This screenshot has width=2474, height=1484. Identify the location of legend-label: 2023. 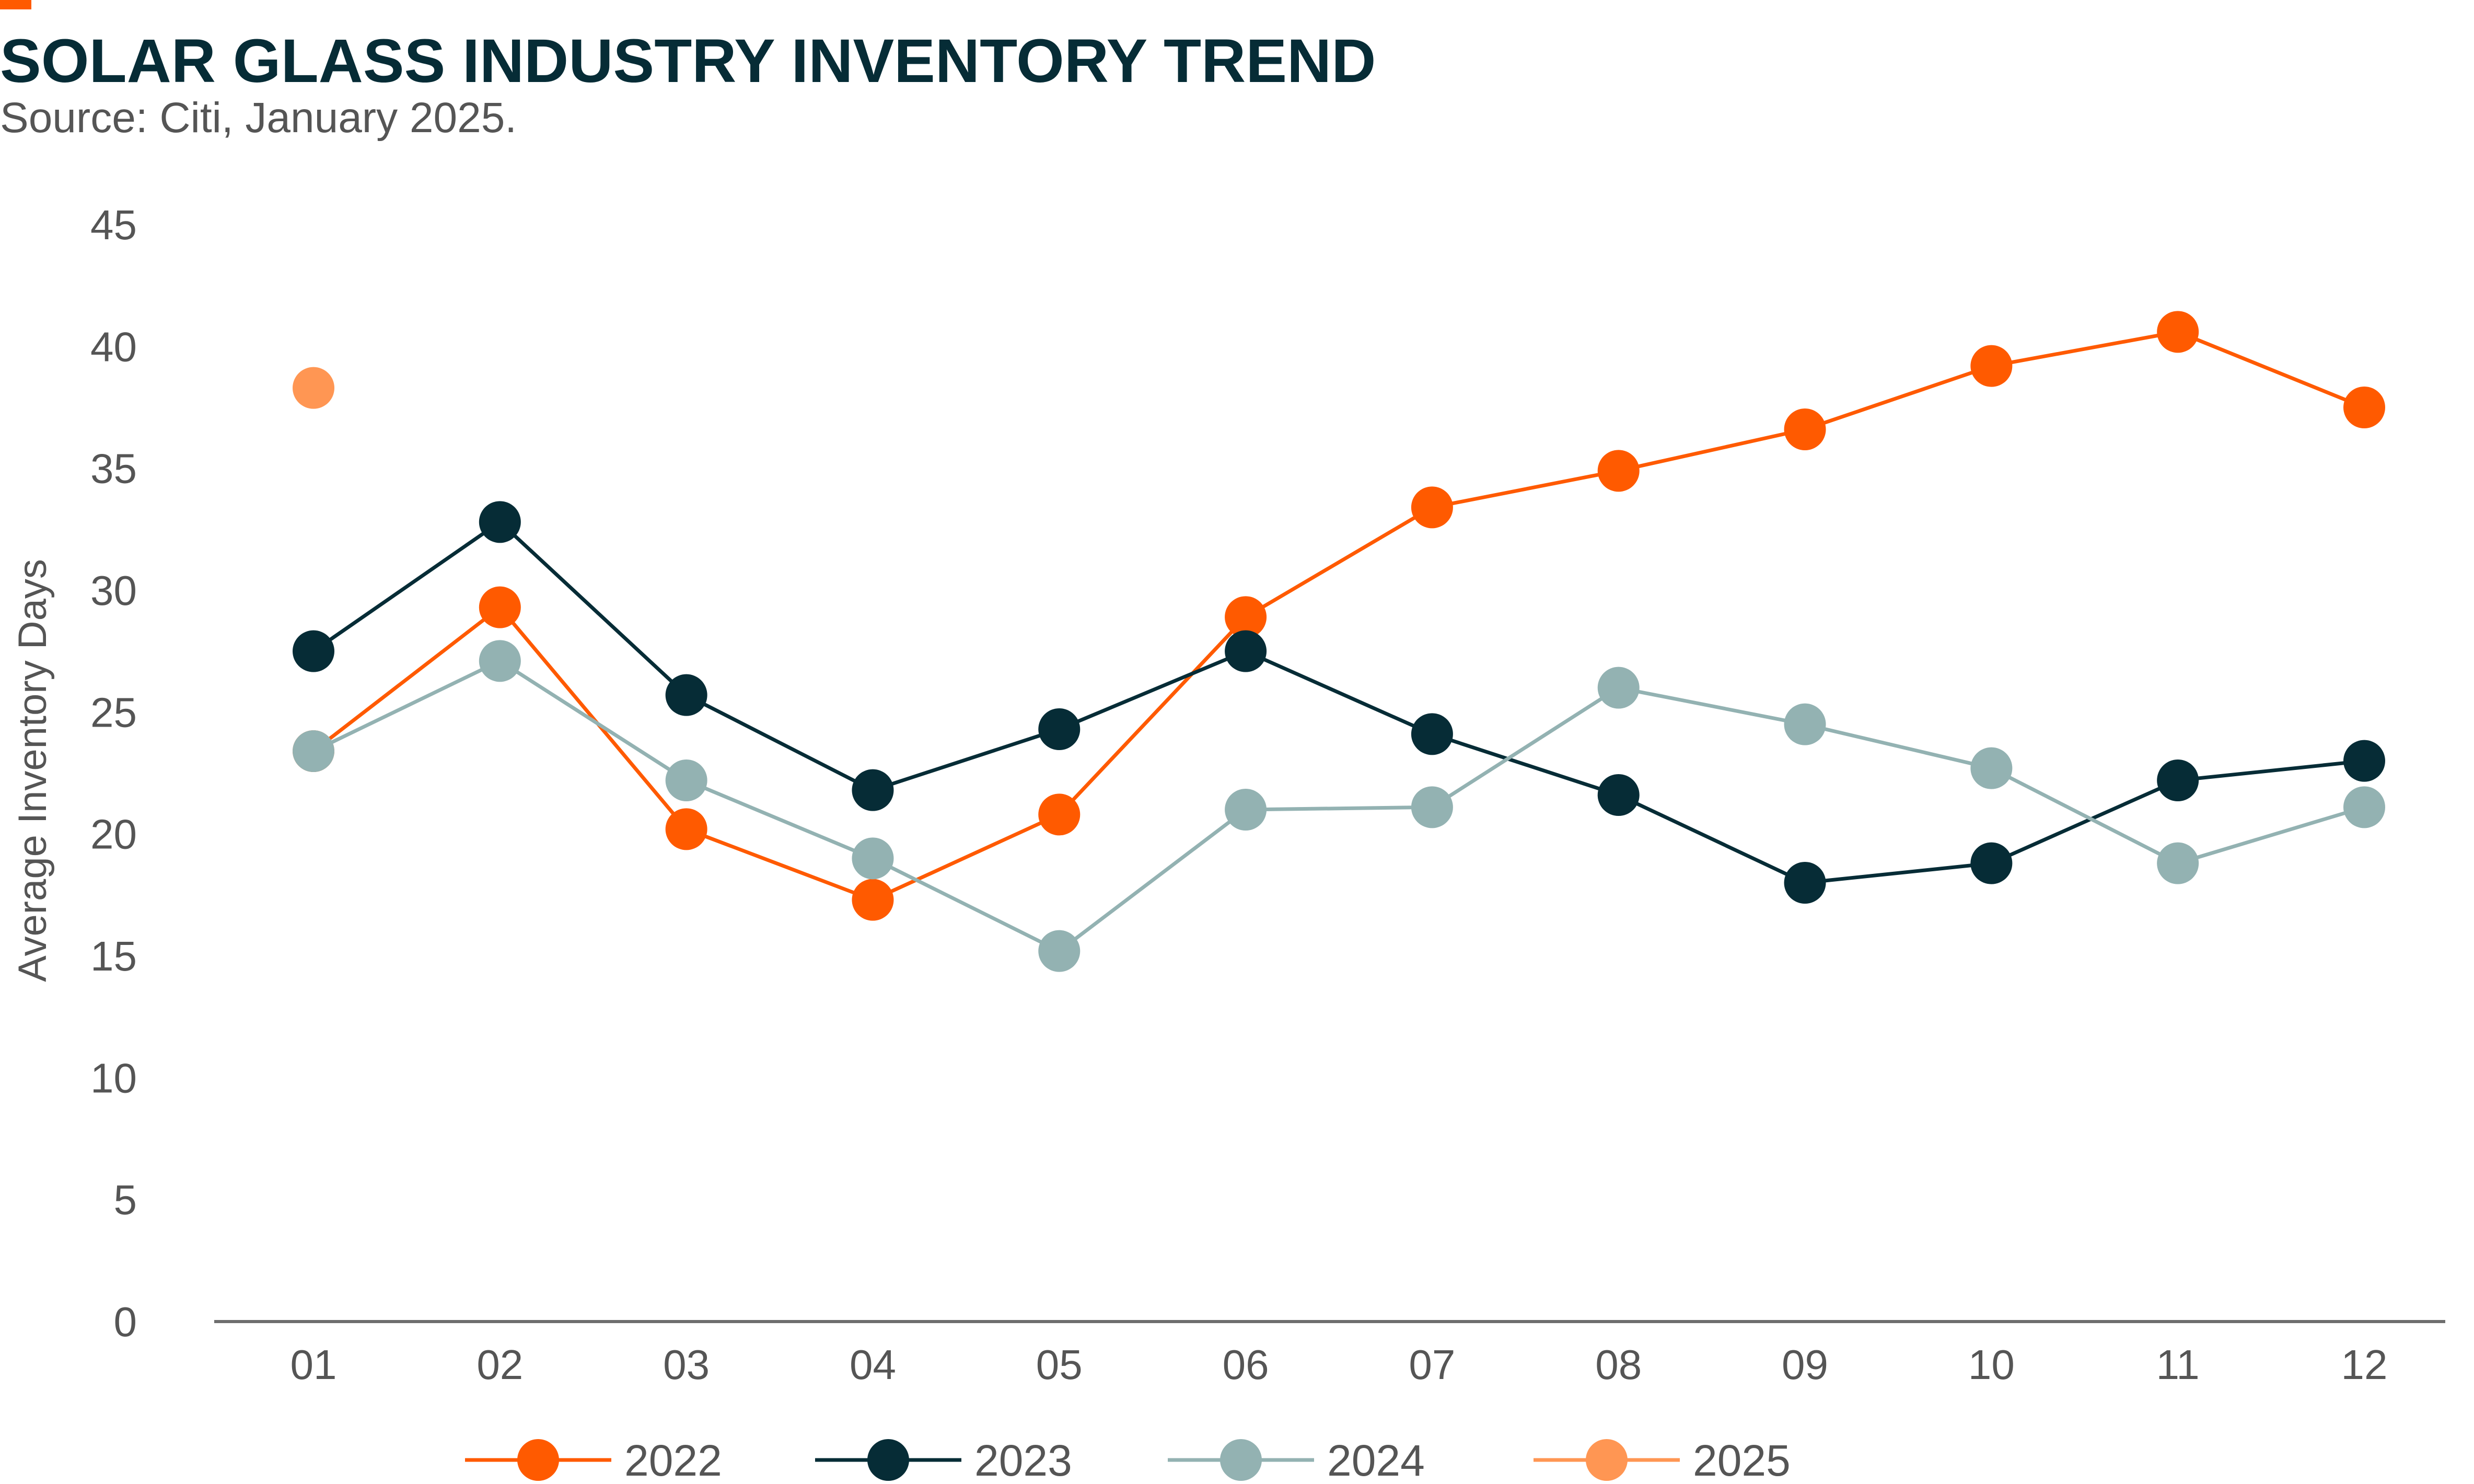
(1023, 1460).